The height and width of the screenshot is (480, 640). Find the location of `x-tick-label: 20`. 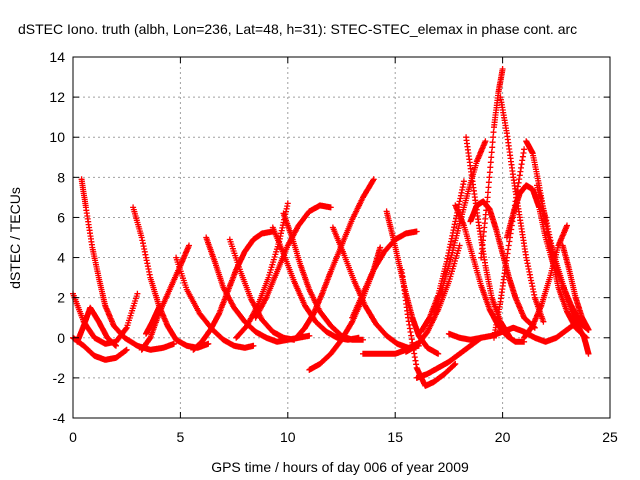

x-tick-label: 20 is located at coordinates (503, 437).